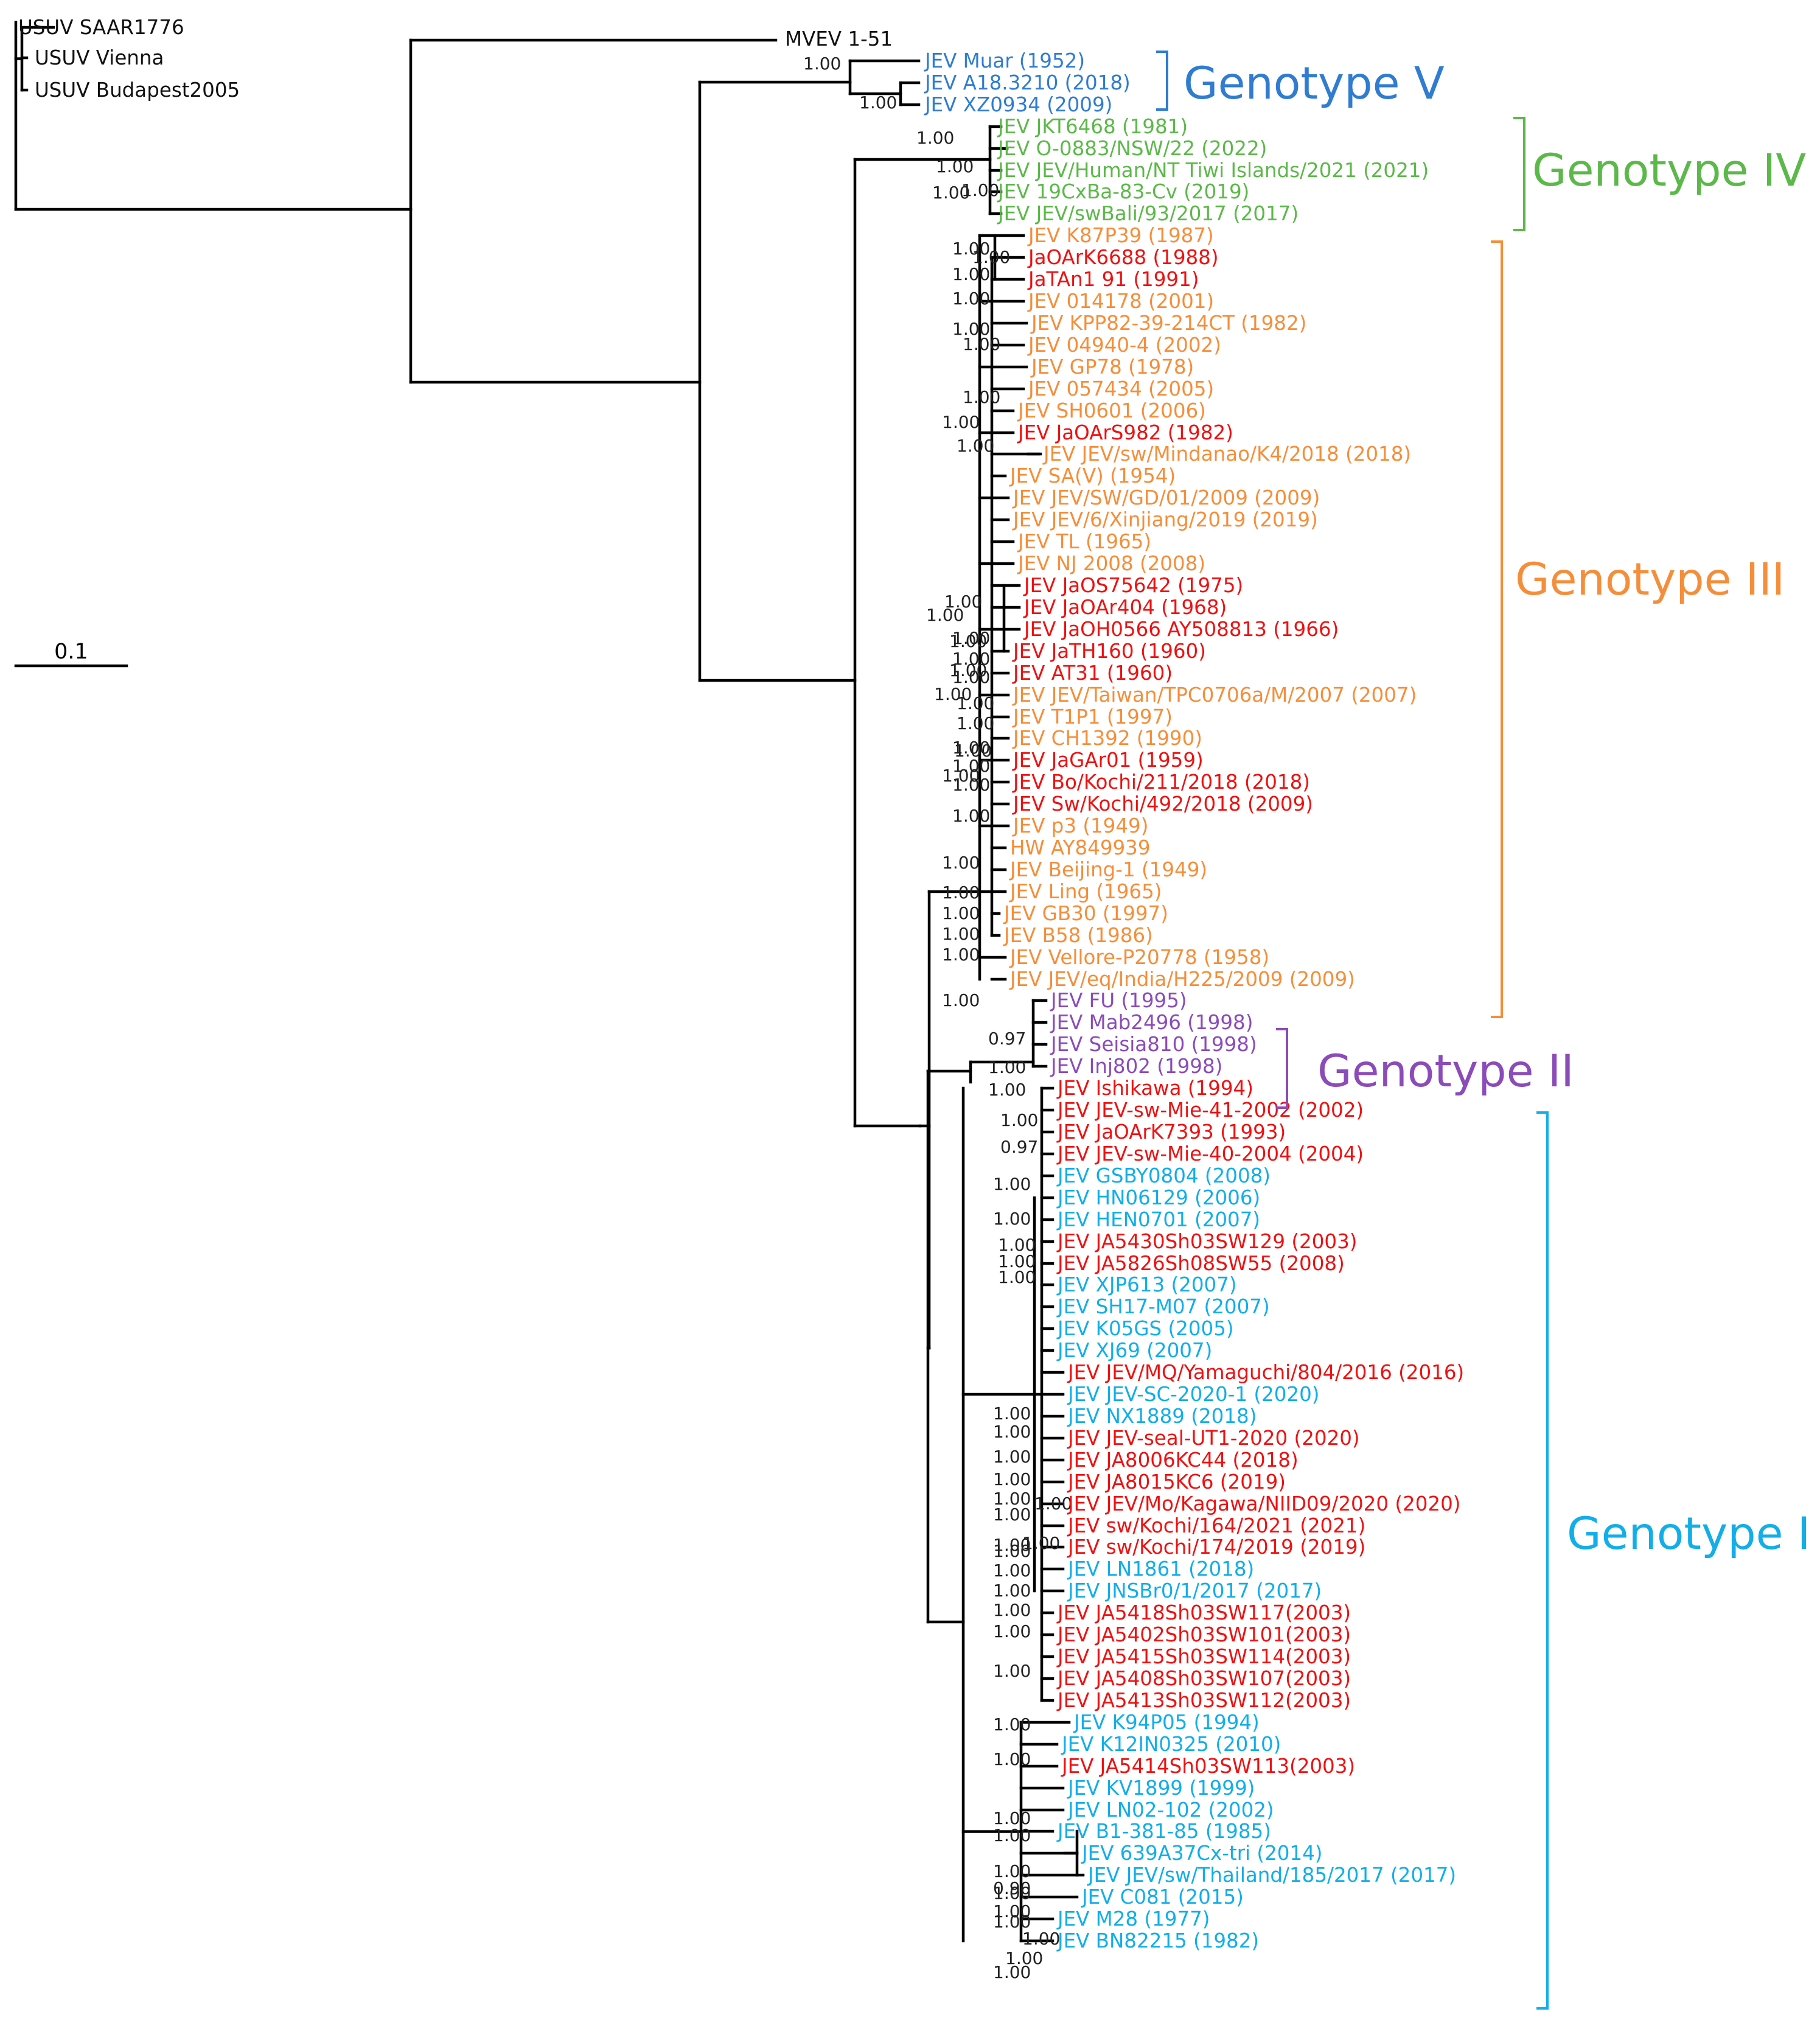 The width and height of the screenshot is (1820, 2037). What do you see at coordinates (1203, 1678) in the screenshot?
I see `taxon-label: JEV JA5408Sh03SW107(2003)` at bounding box center [1203, 1678].